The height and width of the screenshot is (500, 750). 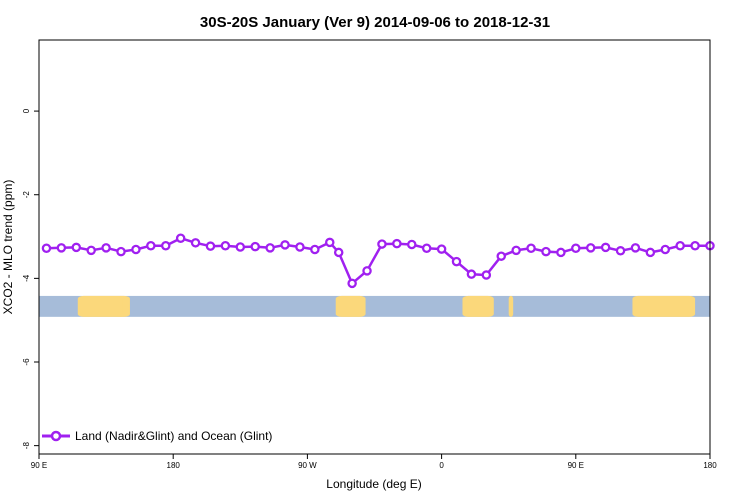 What do you see at coordinates (26, 278) in the screenshot?
I see `y-tick-label: -4` at bounding box center [26, 278].